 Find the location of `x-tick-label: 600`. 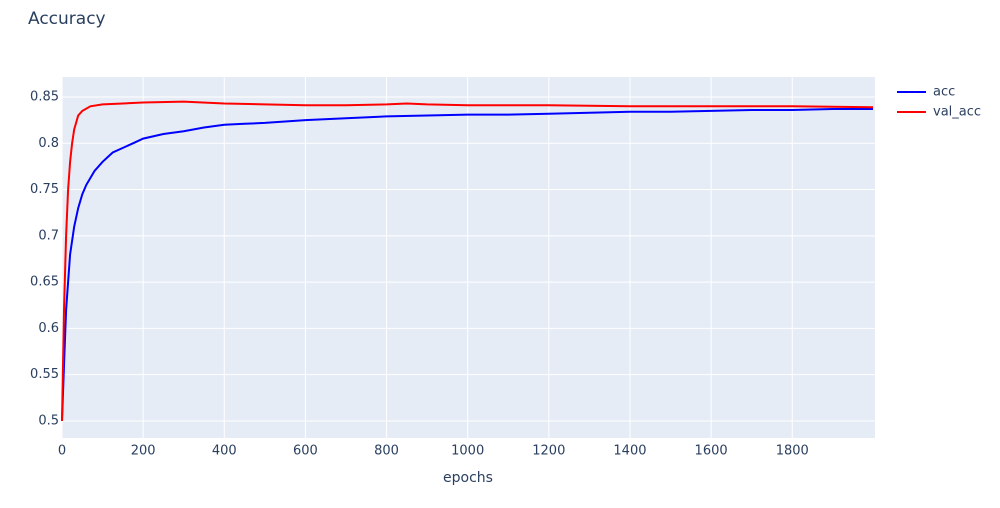

x-tick-label: 600 is located at coordinates (305, 451).